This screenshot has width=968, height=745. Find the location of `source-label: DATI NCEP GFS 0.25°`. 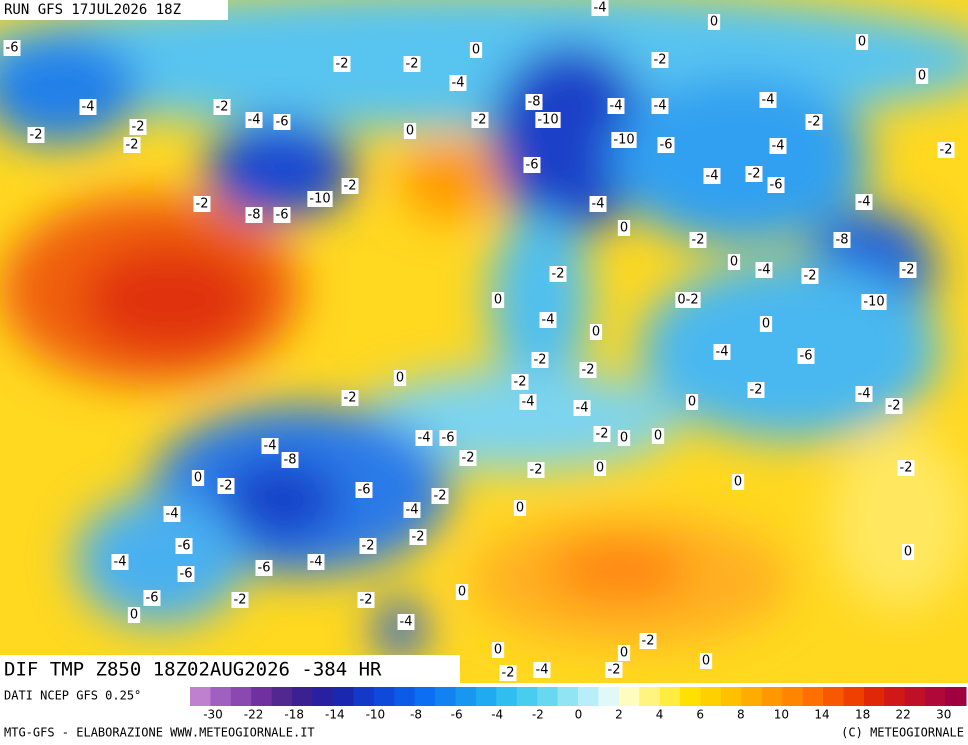

source-label: DATI NCEP GFS 0.25° is located at coordinates (72, 696).